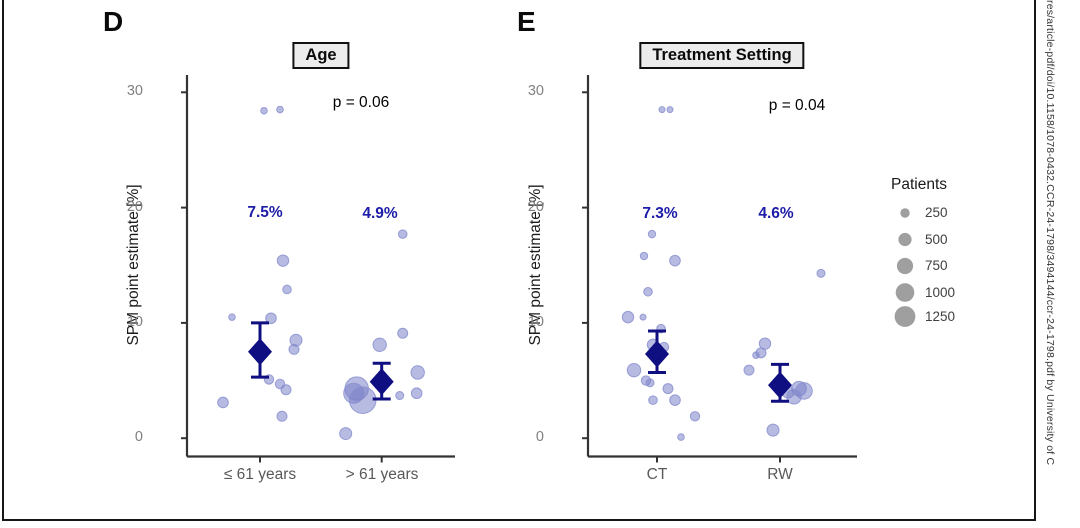 The width and height of the screenshot is (1080, 528). What do you see at coordinates (361, 102) in the screenshot?
I see `panel-d-p-value: p = 0.06` at bounding box center [361, 102].